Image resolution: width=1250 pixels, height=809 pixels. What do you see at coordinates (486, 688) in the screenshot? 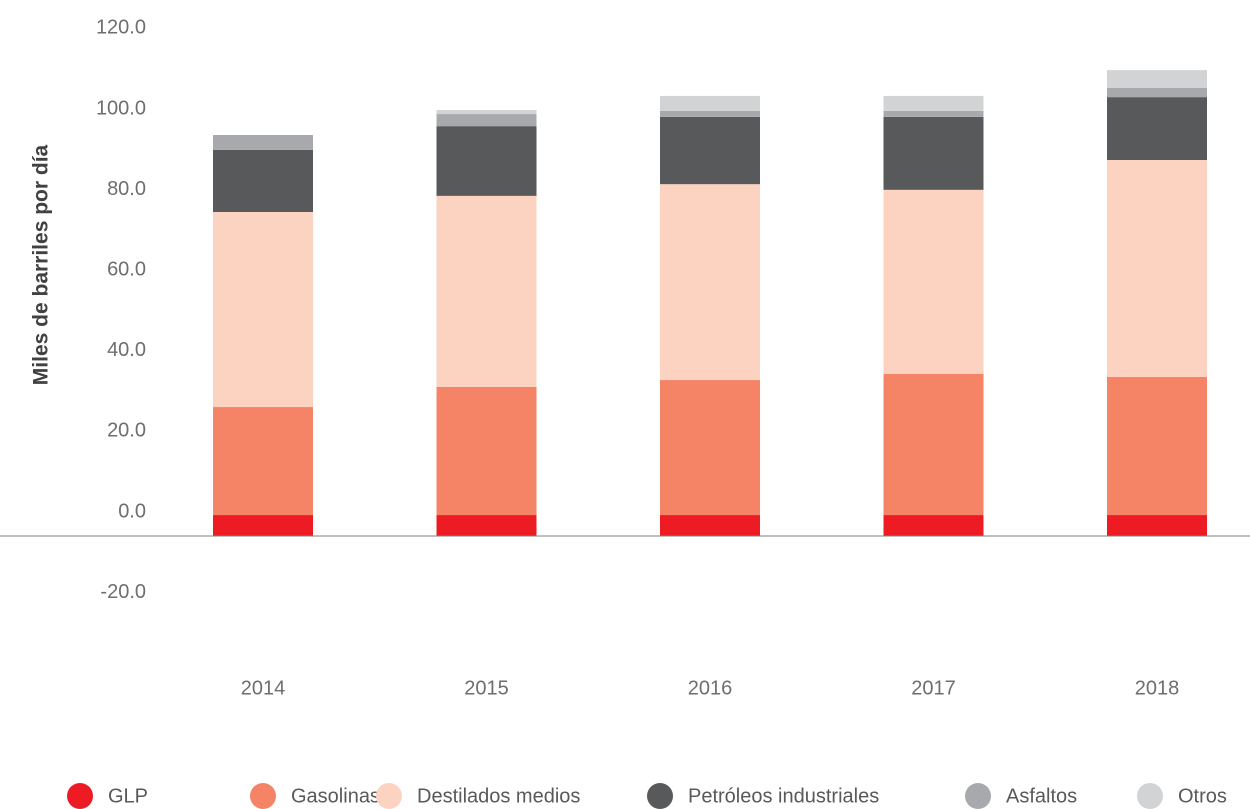
I see `x-tick-label: 2015` at bounding box center [486, 688].